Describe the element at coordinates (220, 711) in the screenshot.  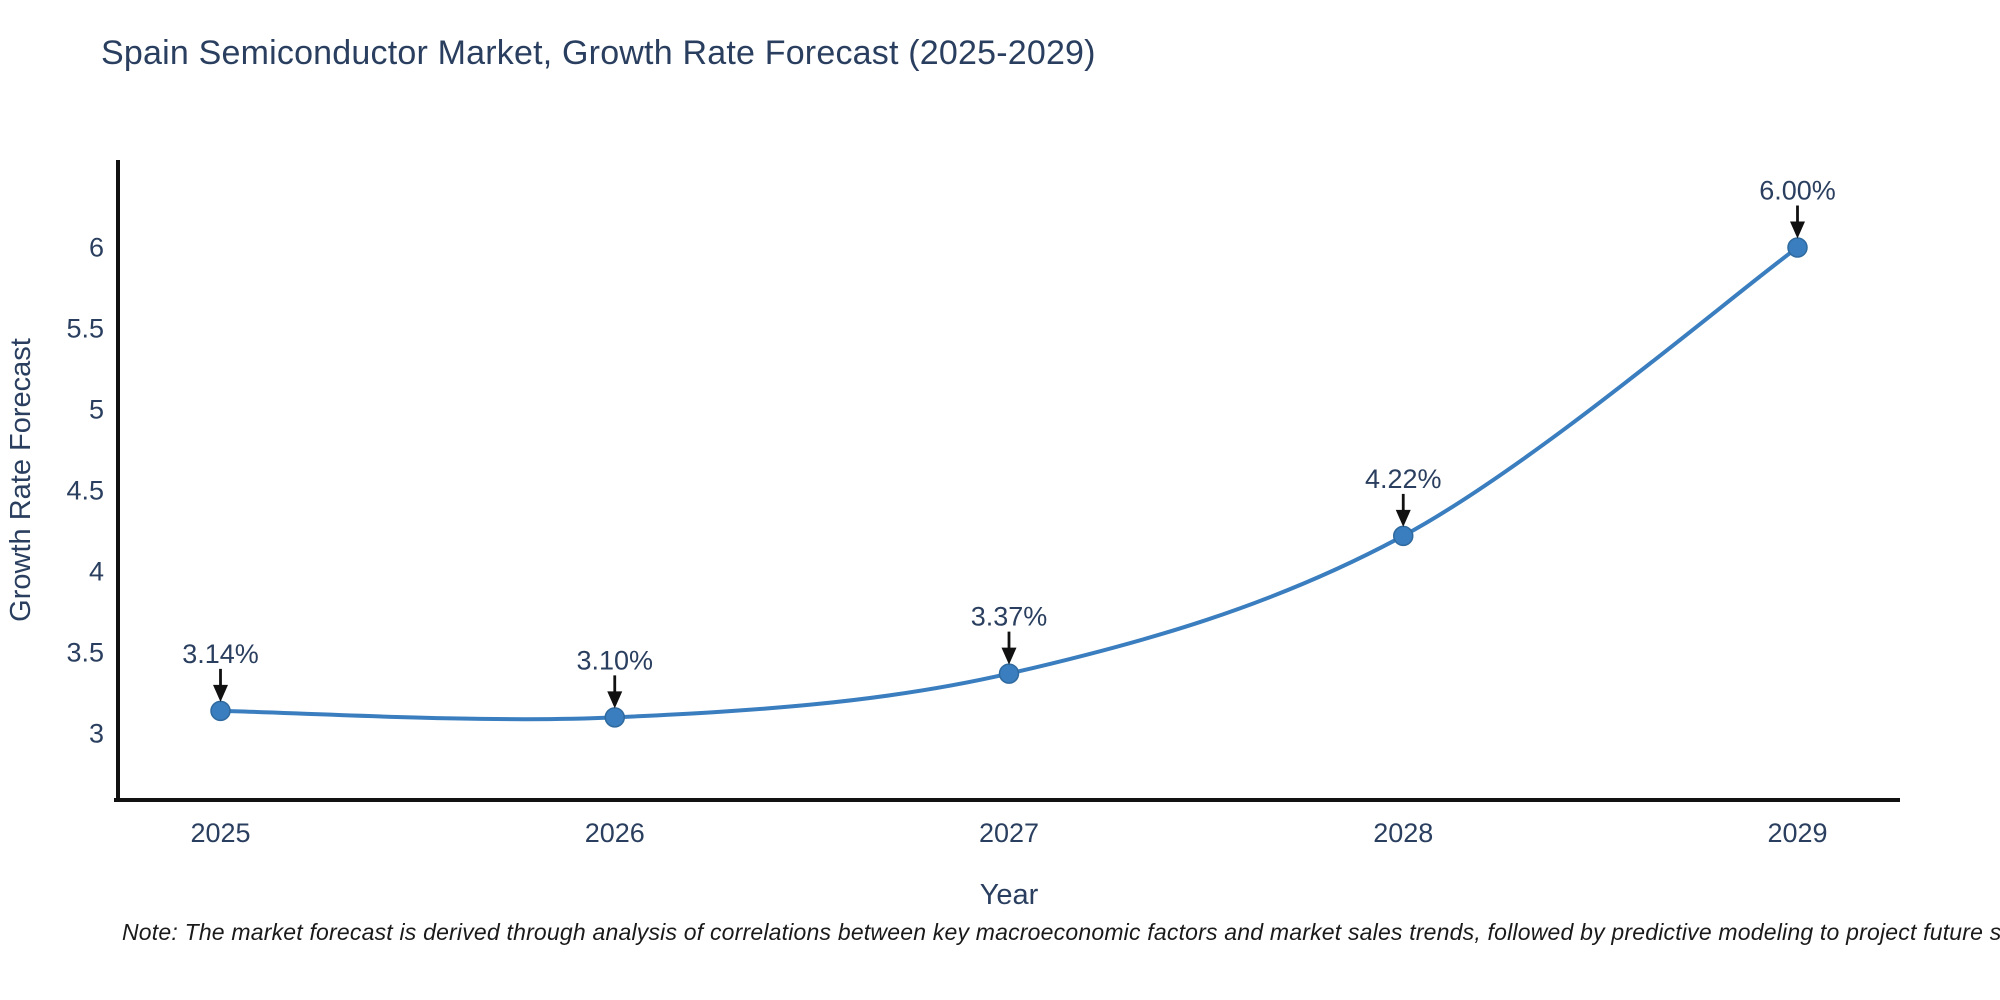
I see `data-point-marker-2025` at that location.